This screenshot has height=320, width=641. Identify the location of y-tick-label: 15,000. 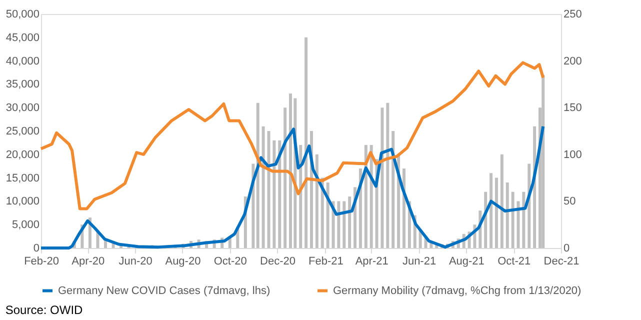
(23, 178).